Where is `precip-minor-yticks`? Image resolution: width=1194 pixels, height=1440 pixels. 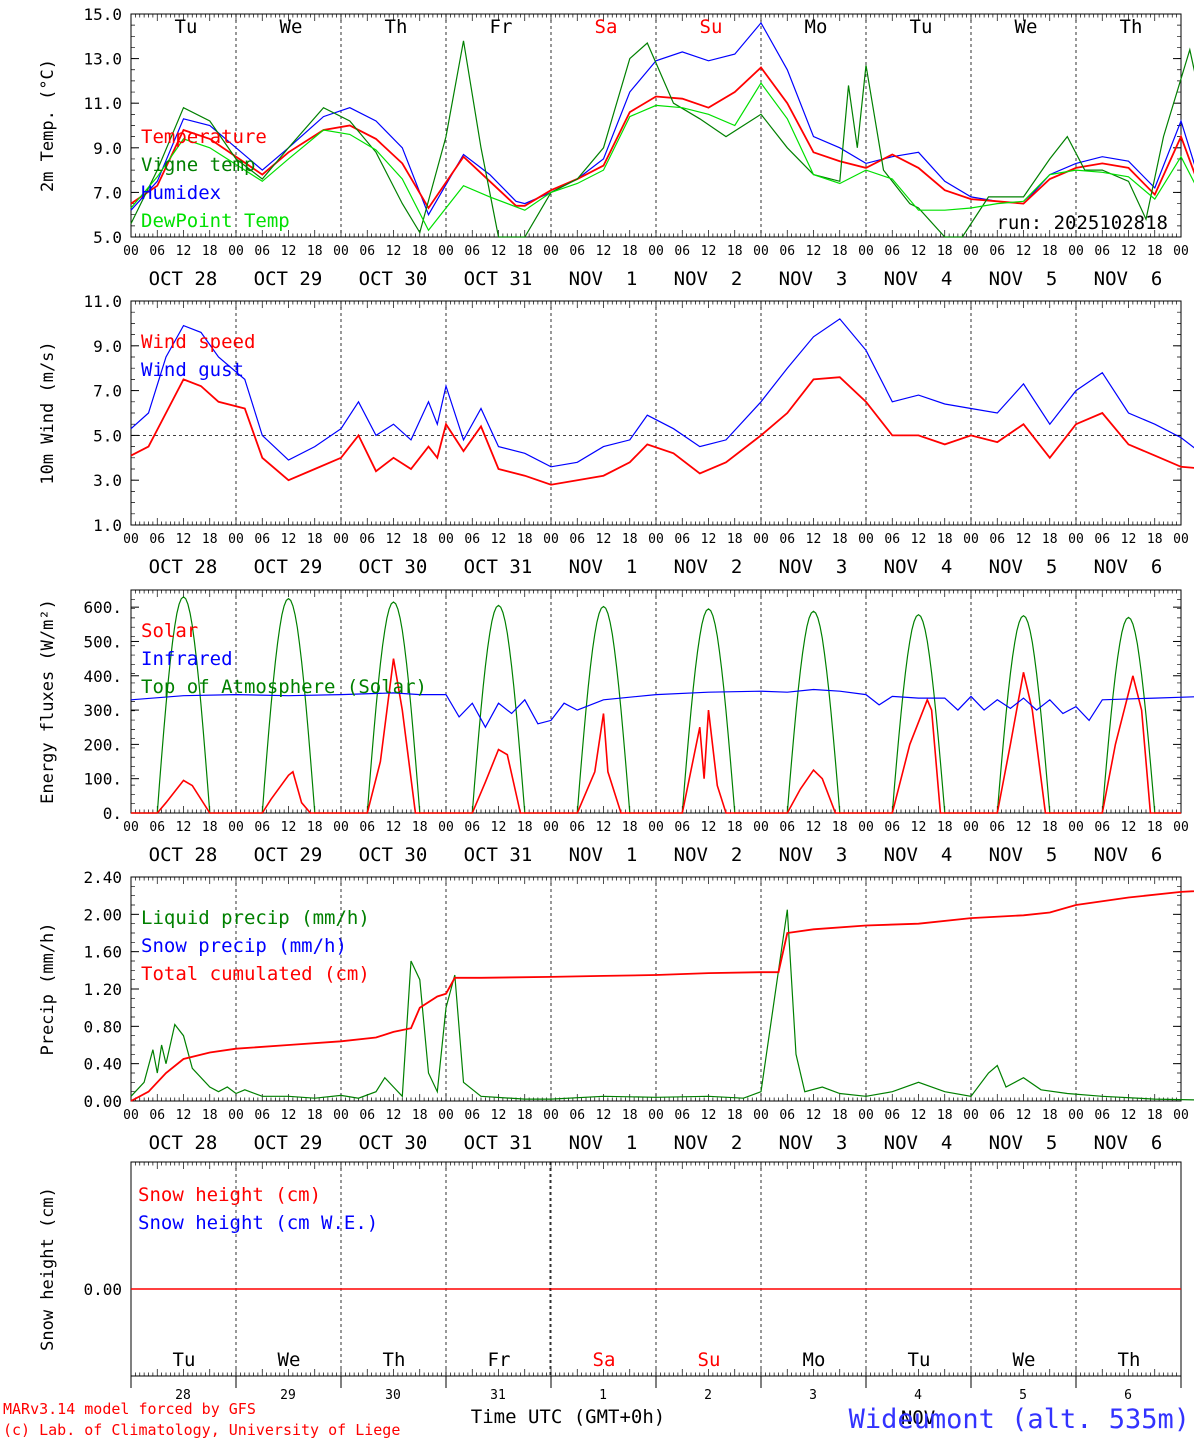 precip-minor-yticks is located at coordinates (656, 989).